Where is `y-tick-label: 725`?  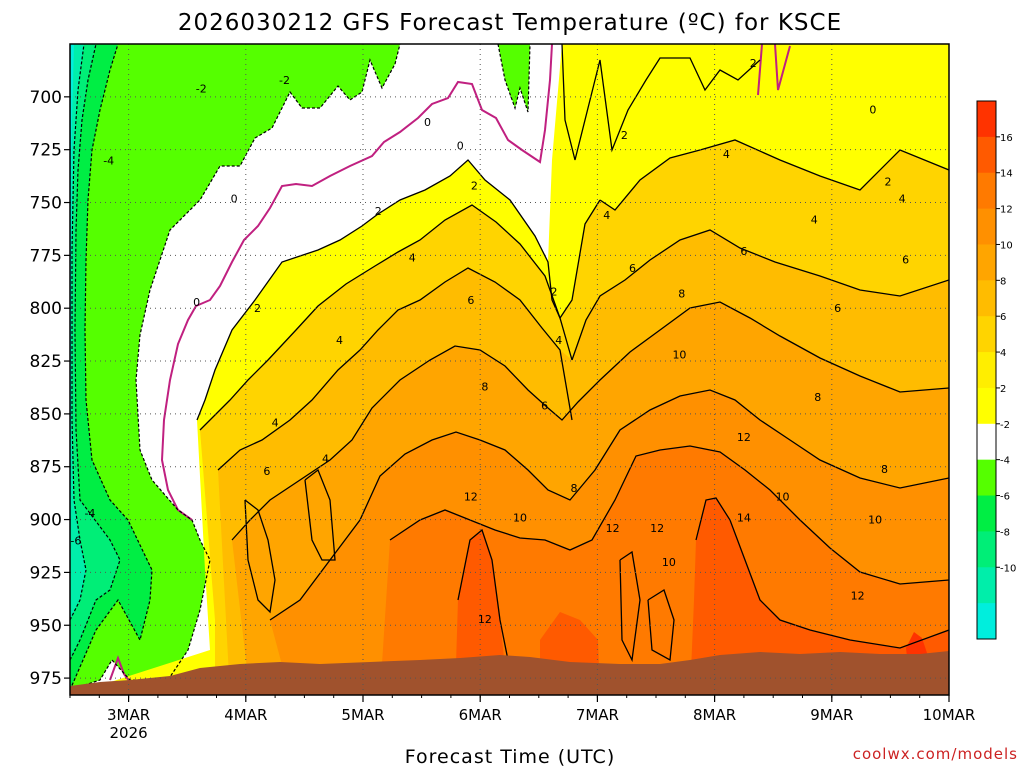 y-tick-label: 725 is located at coordinates (46, 151).